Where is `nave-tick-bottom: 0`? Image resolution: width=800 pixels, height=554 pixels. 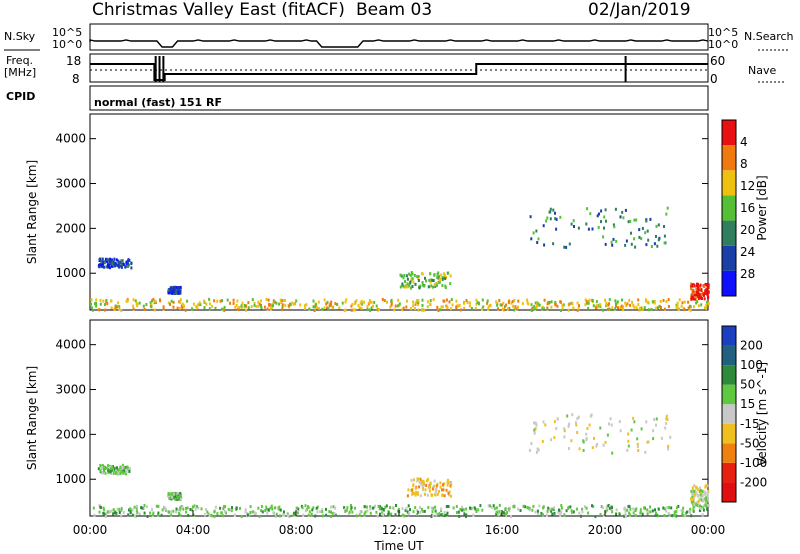
nave-tick-bottom: 0 is located at coordinates (714, 79).